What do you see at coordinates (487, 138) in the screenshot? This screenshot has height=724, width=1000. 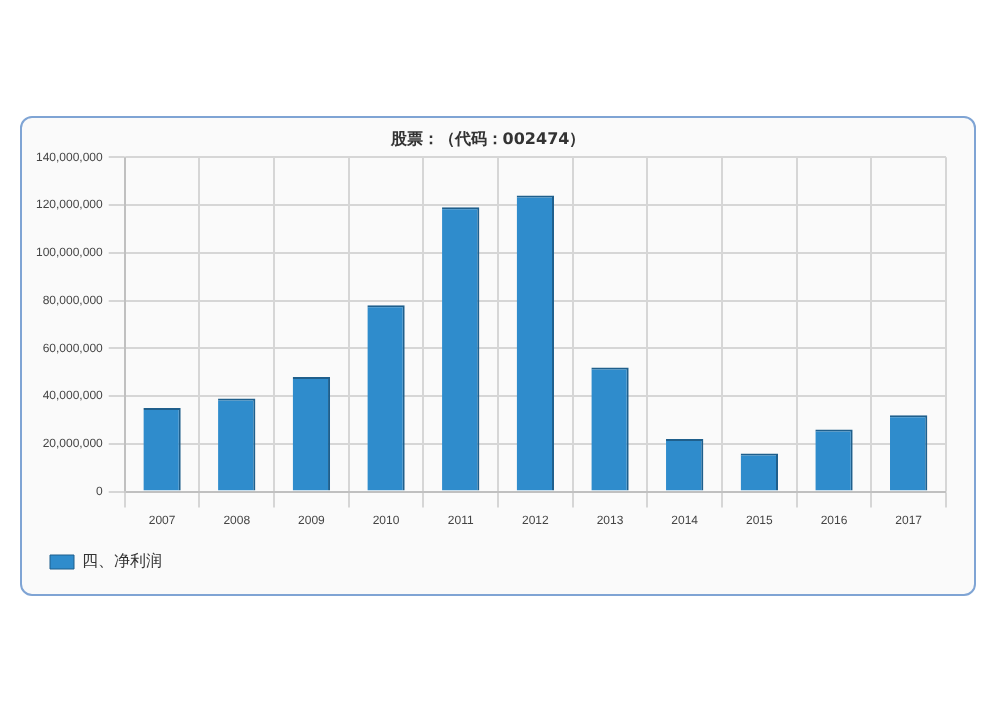 I see `chart-title: 股票：（代码：002474）` at bounding box center [487, 138].